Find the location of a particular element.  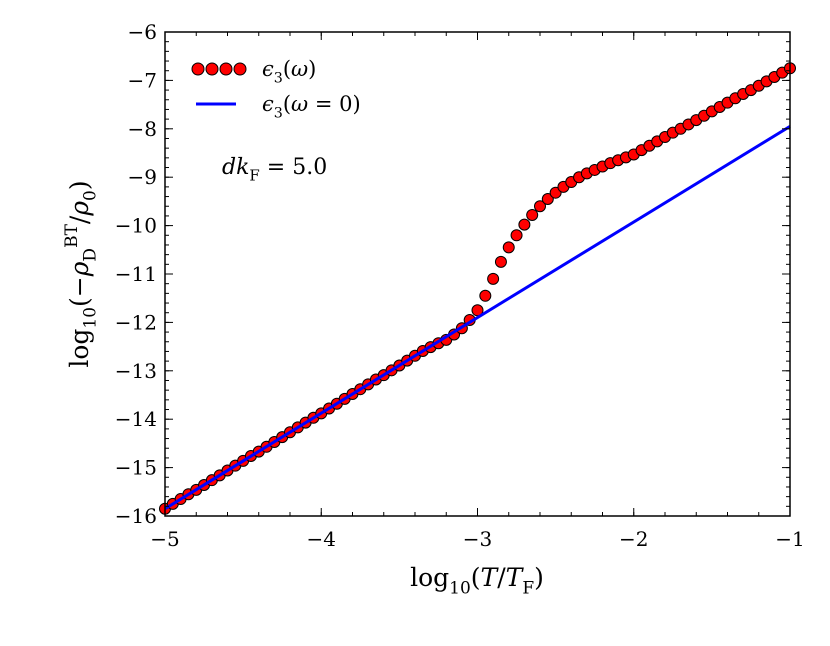

x-tick-label: −5 is located at coordinates (164, 539).